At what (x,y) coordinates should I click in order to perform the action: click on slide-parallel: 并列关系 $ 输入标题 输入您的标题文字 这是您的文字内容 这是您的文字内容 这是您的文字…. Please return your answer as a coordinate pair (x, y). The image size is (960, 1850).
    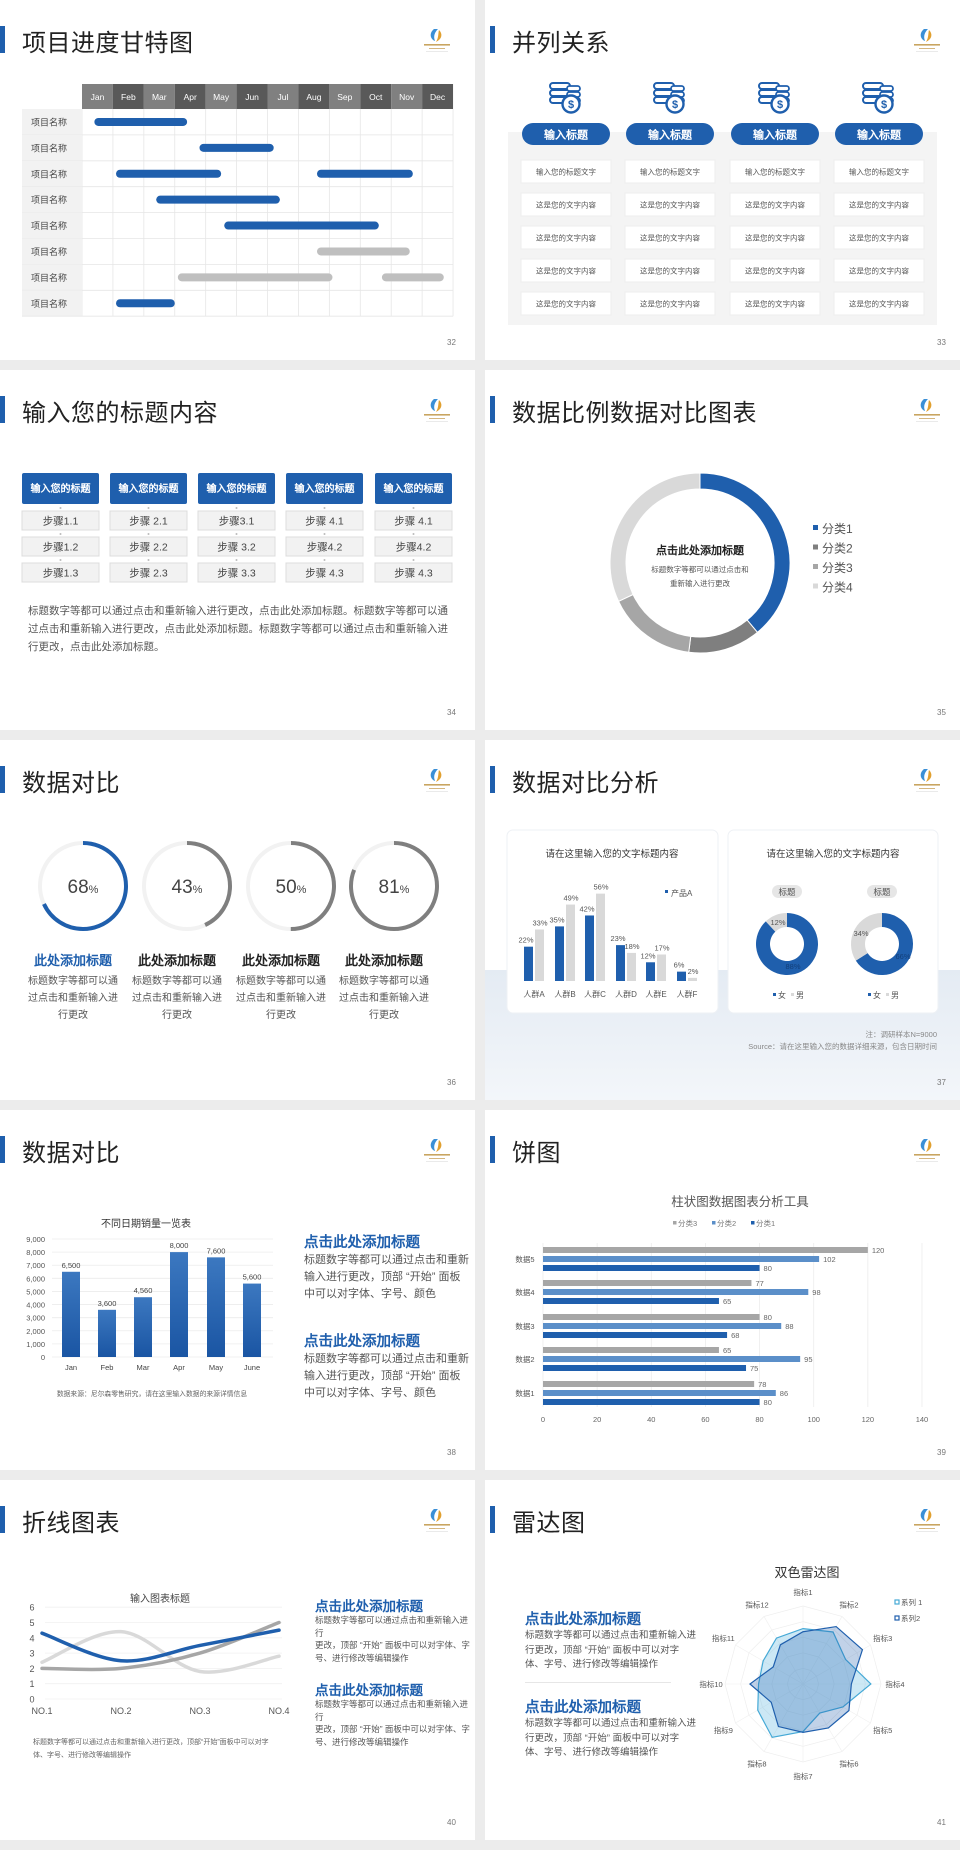
    Looking at the image, I should click on (722, 180).